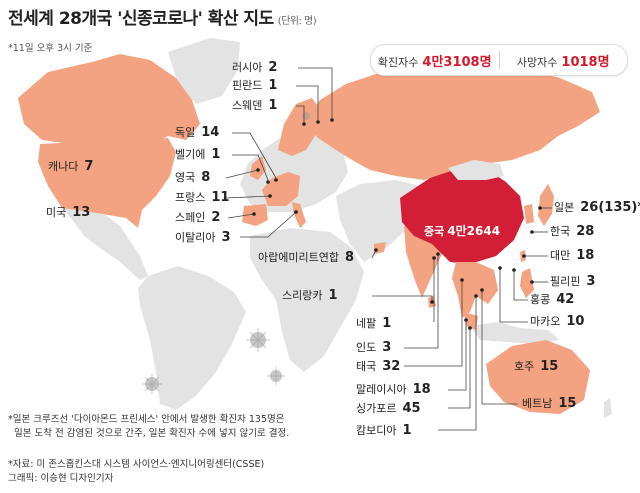  I want to click on japan-shape, so click(546, 205).